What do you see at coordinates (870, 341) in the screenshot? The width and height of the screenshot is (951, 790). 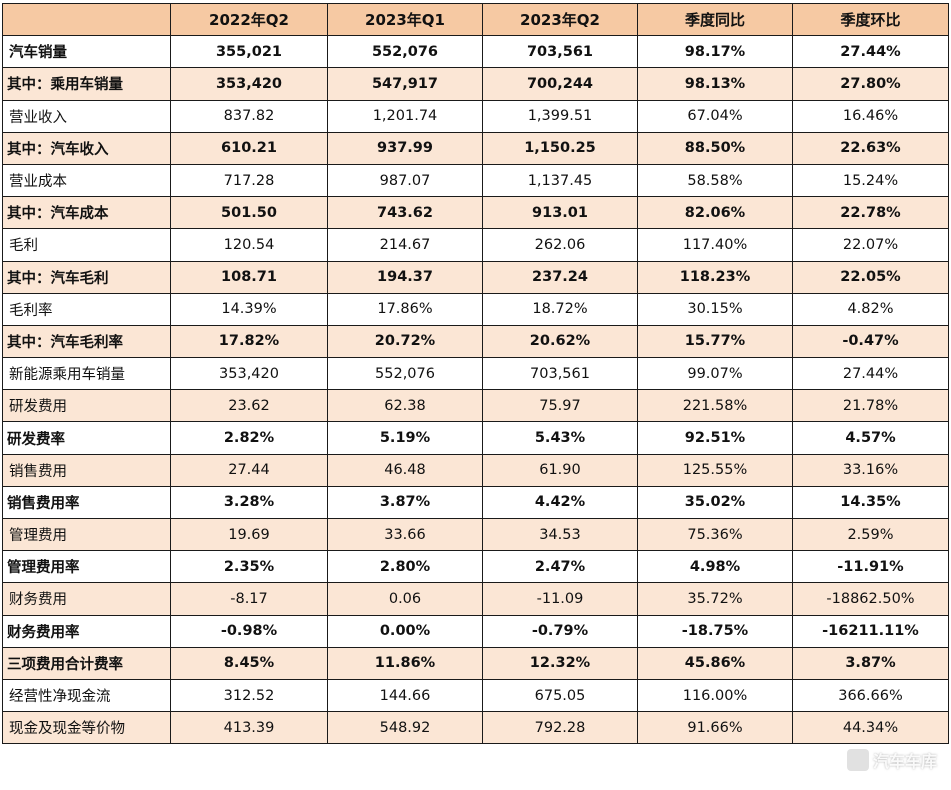 I see `table-cell: -0.47%` at bounding box center [870, 341].